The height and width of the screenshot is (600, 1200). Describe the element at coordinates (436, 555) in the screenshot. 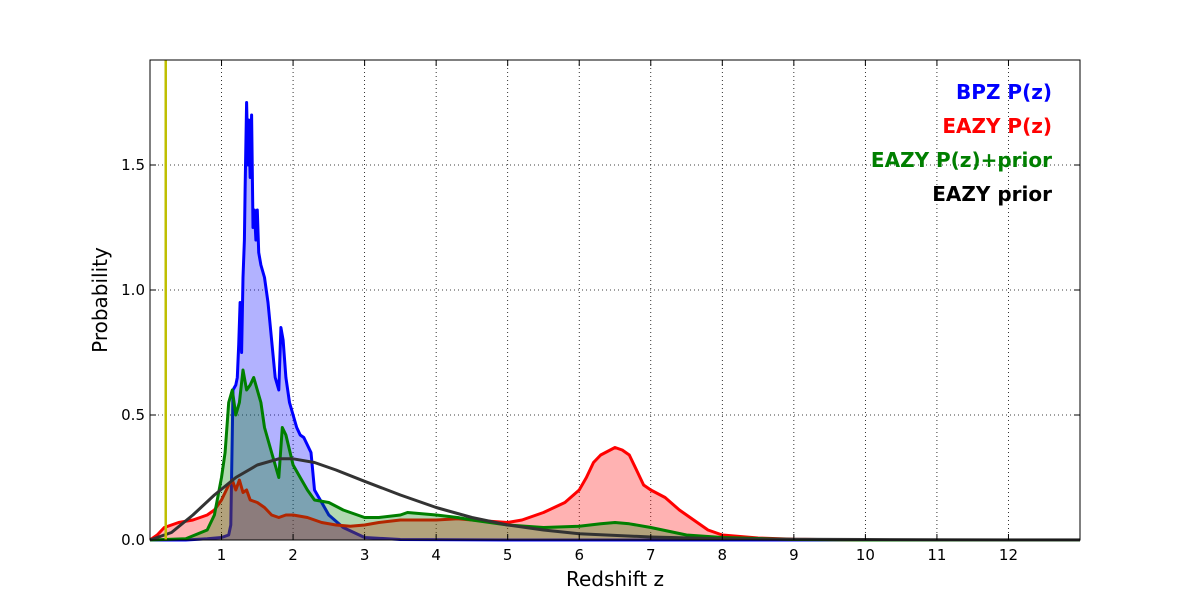

I see `x-tick-label: 4` at that location.